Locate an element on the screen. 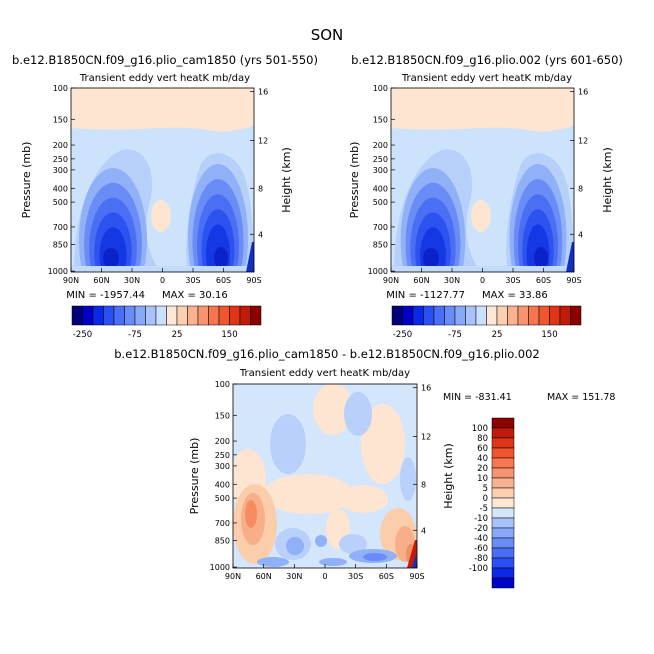 The width and height of the screenshot is (654, 654). panel-a-colorbar: -250 -75 25 150 is located at coordinates (166, 322).